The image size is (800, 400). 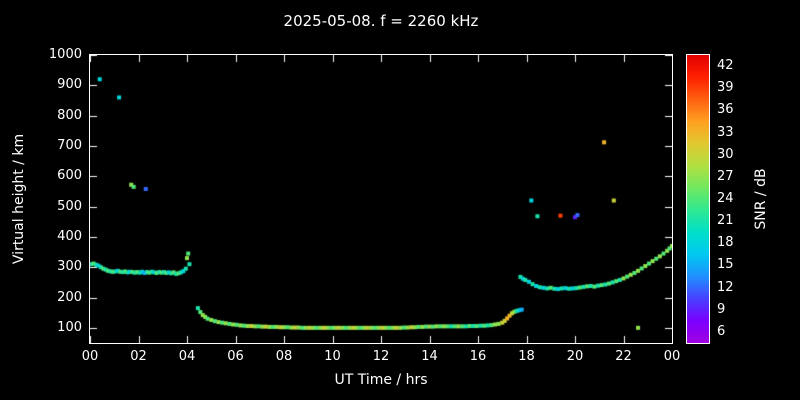 What do you see at coordinates (761, 199) in the screenshot?
I see `colorbar-label: SNR / dB` at bounding box center [761, 199].